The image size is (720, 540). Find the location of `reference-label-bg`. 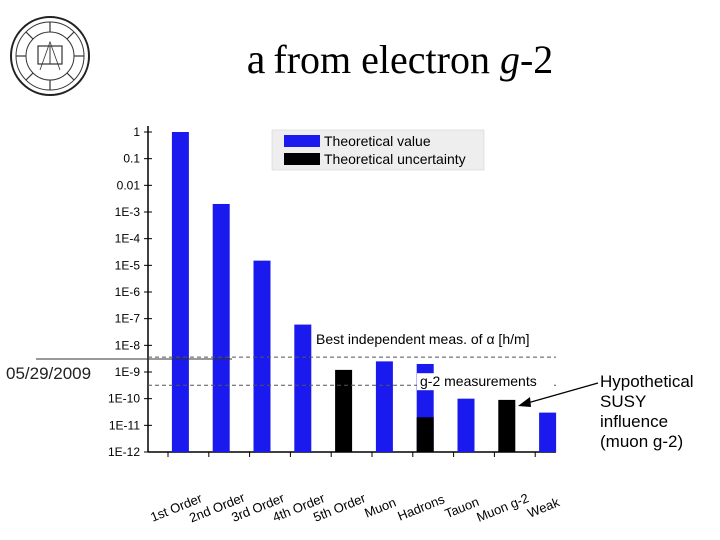

reference-label-bg is located at coordinates (485, 382).